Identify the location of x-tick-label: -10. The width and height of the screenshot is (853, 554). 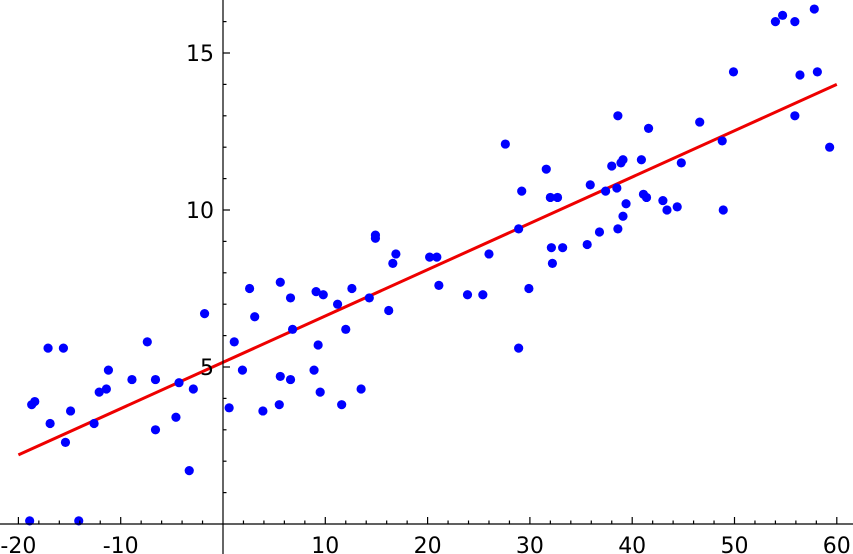
(121, 544).